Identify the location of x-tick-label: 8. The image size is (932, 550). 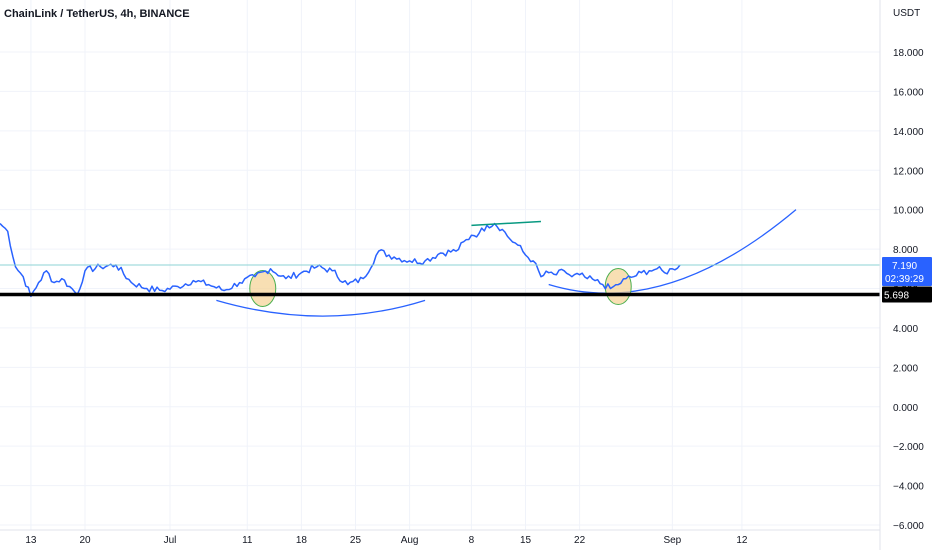
(472, 540).